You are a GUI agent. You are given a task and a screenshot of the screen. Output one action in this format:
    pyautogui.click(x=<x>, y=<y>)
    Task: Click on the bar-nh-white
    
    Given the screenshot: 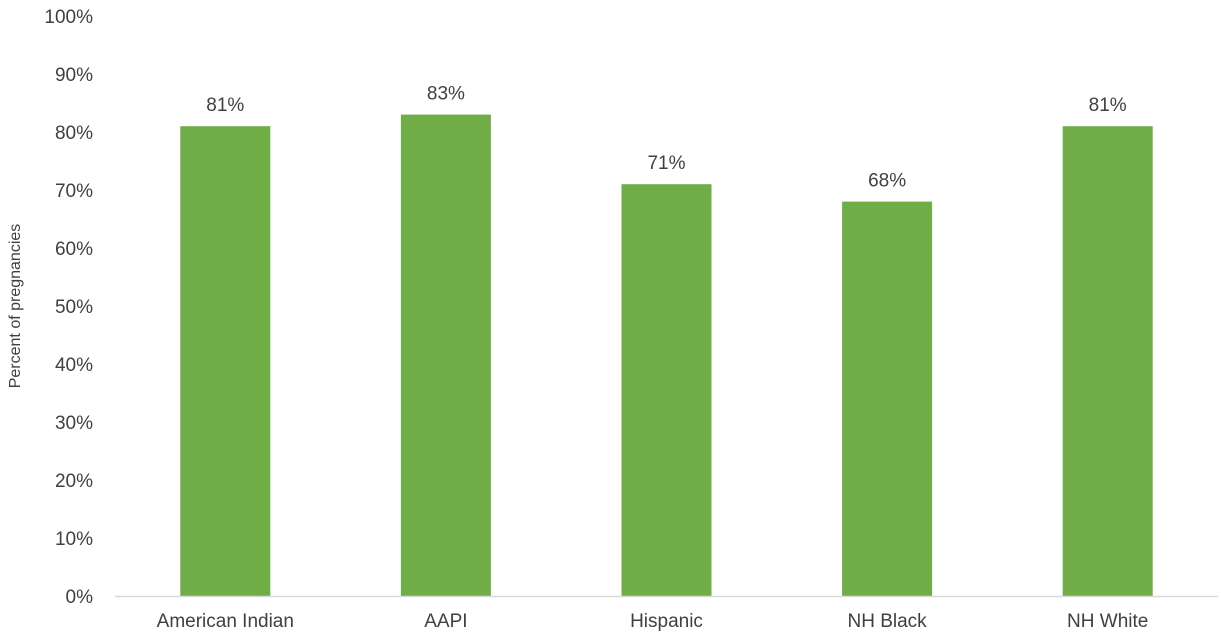 What is the action you would take?
    pyautogui.click(x=1107, y=361)
    